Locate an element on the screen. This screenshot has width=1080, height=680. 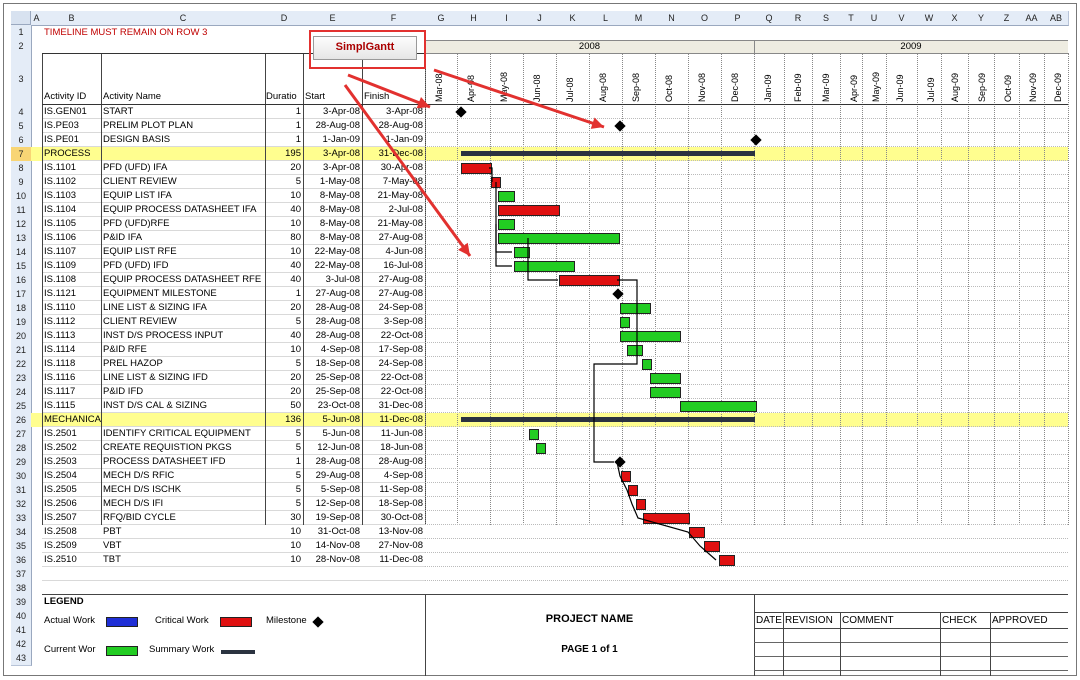
activity-name: IDENTIFY CRITICAL EQUIPMENT is located at coordinates (177, 433).